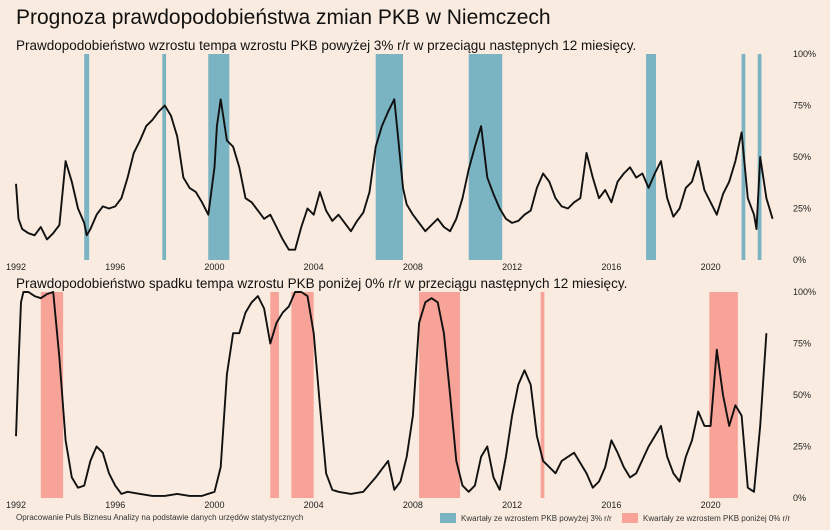  I want to click on legend-item-up: Kwartały ze wzrostem PKB powyżej 3% r/r, so click(526, 518).